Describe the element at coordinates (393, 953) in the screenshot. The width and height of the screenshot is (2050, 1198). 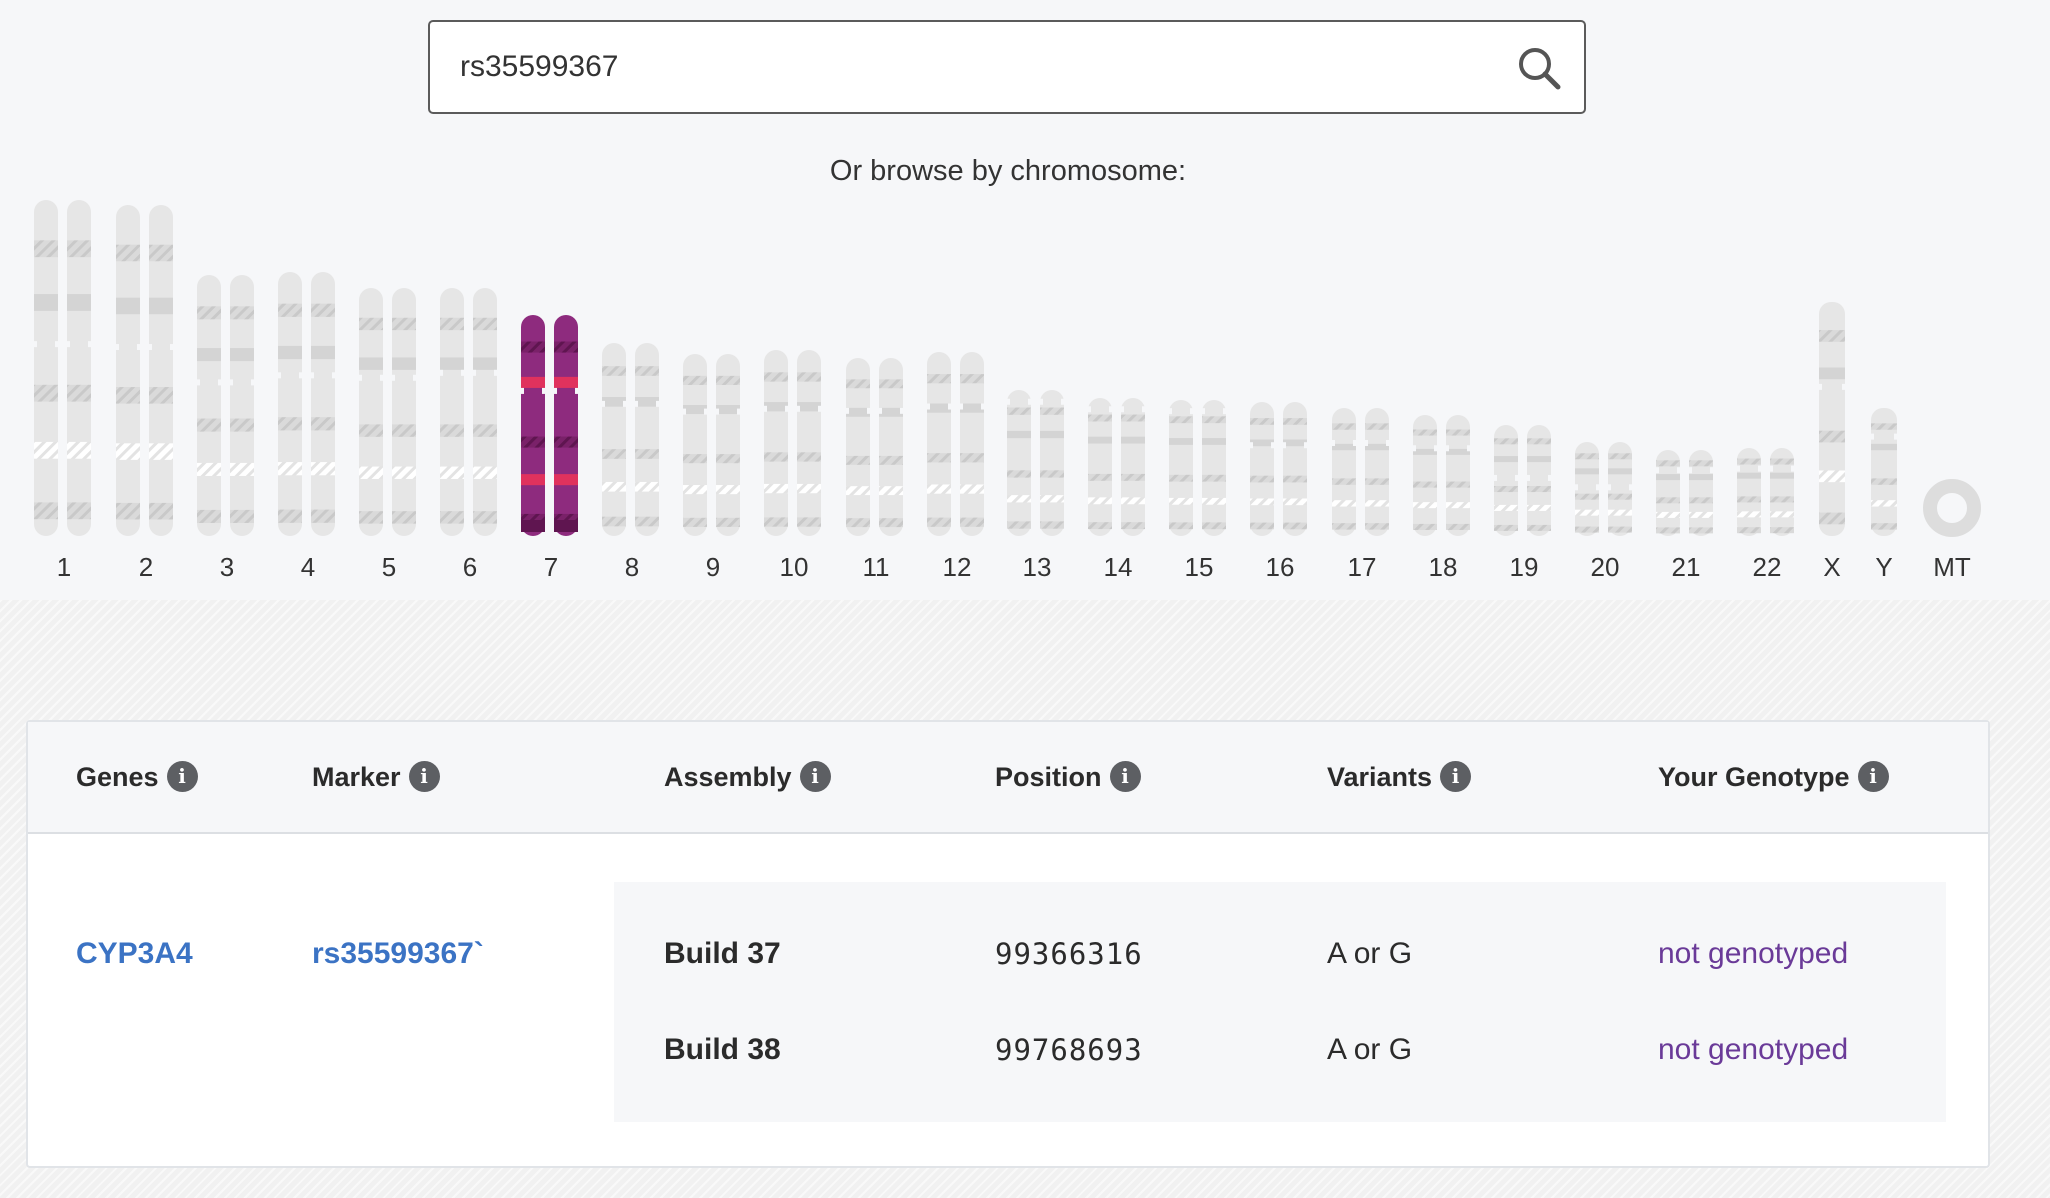
I see `marker-link: rs35599367` at that location.